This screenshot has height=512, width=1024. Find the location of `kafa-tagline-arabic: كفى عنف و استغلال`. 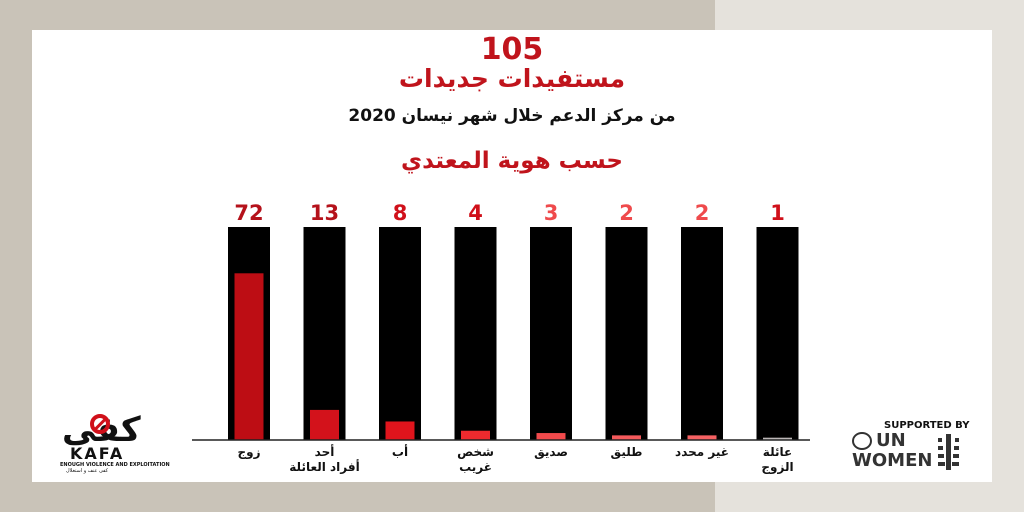

kafa-tagline-arabic: كفى عنف و استغلال is located at coordinates (87, 471).